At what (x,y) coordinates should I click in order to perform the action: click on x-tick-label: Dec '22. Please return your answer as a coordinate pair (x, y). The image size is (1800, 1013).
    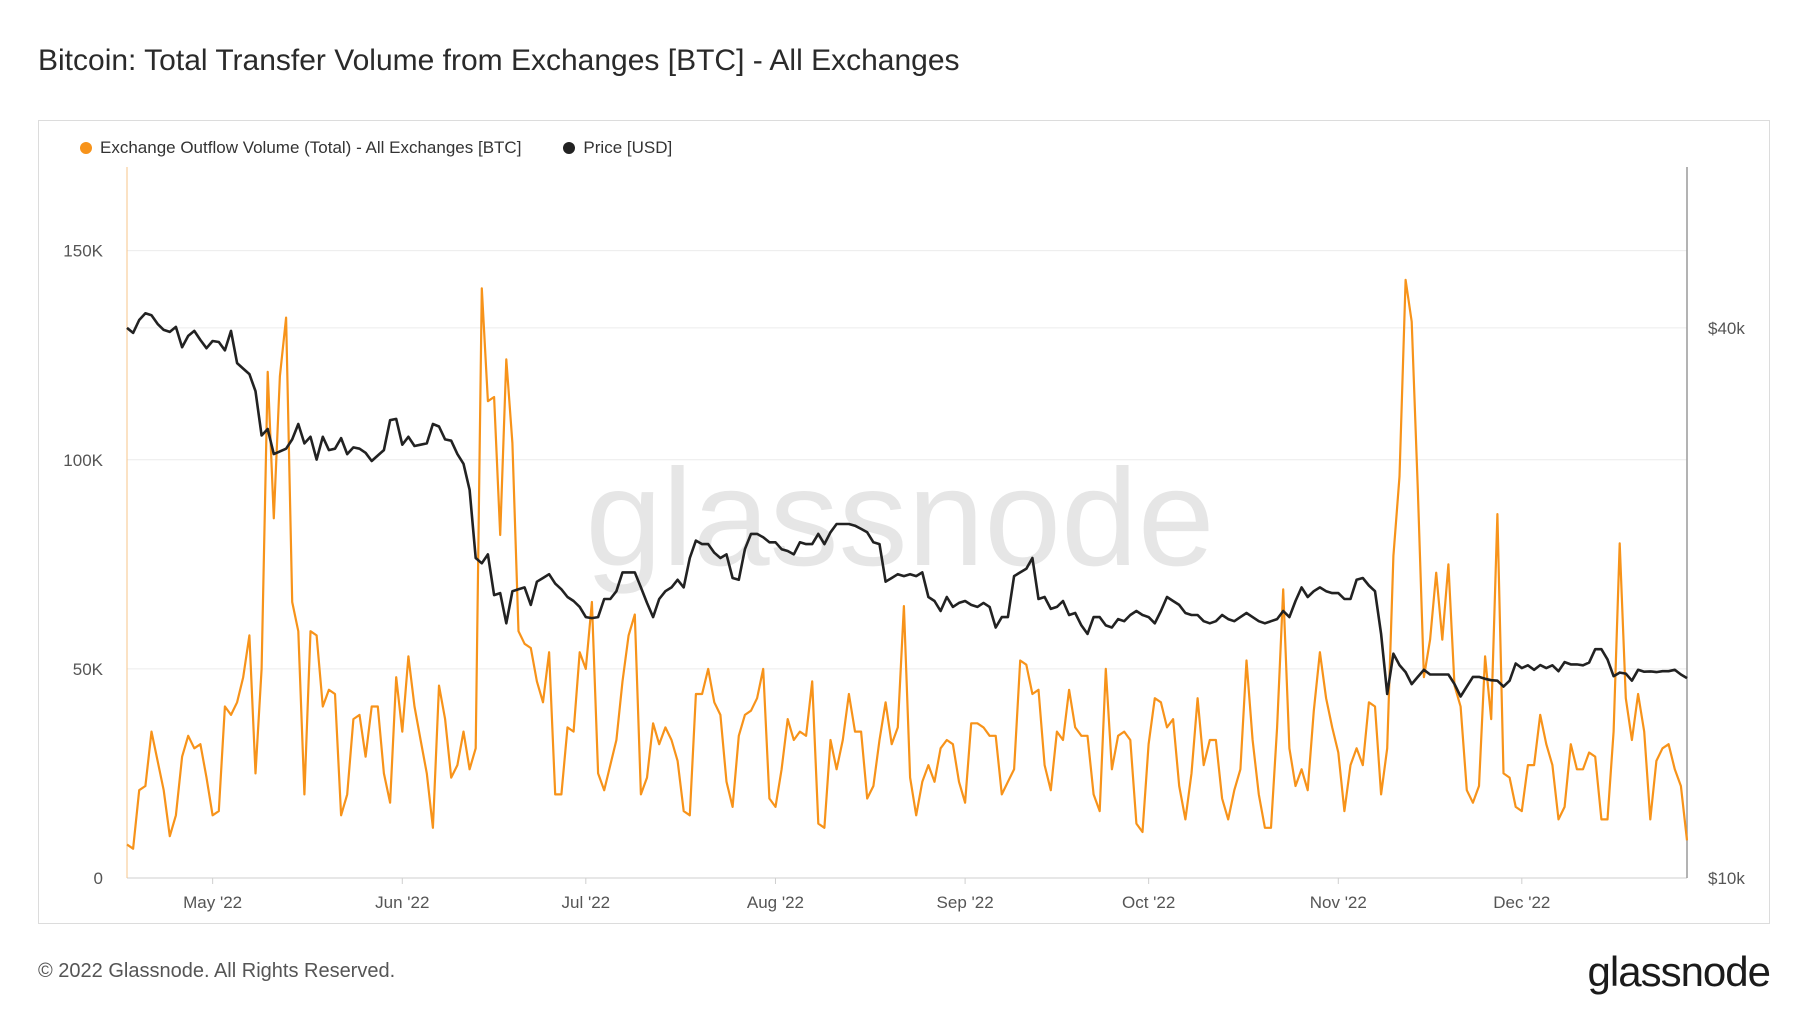
    Looking at the image, I should click on (1521, 902).